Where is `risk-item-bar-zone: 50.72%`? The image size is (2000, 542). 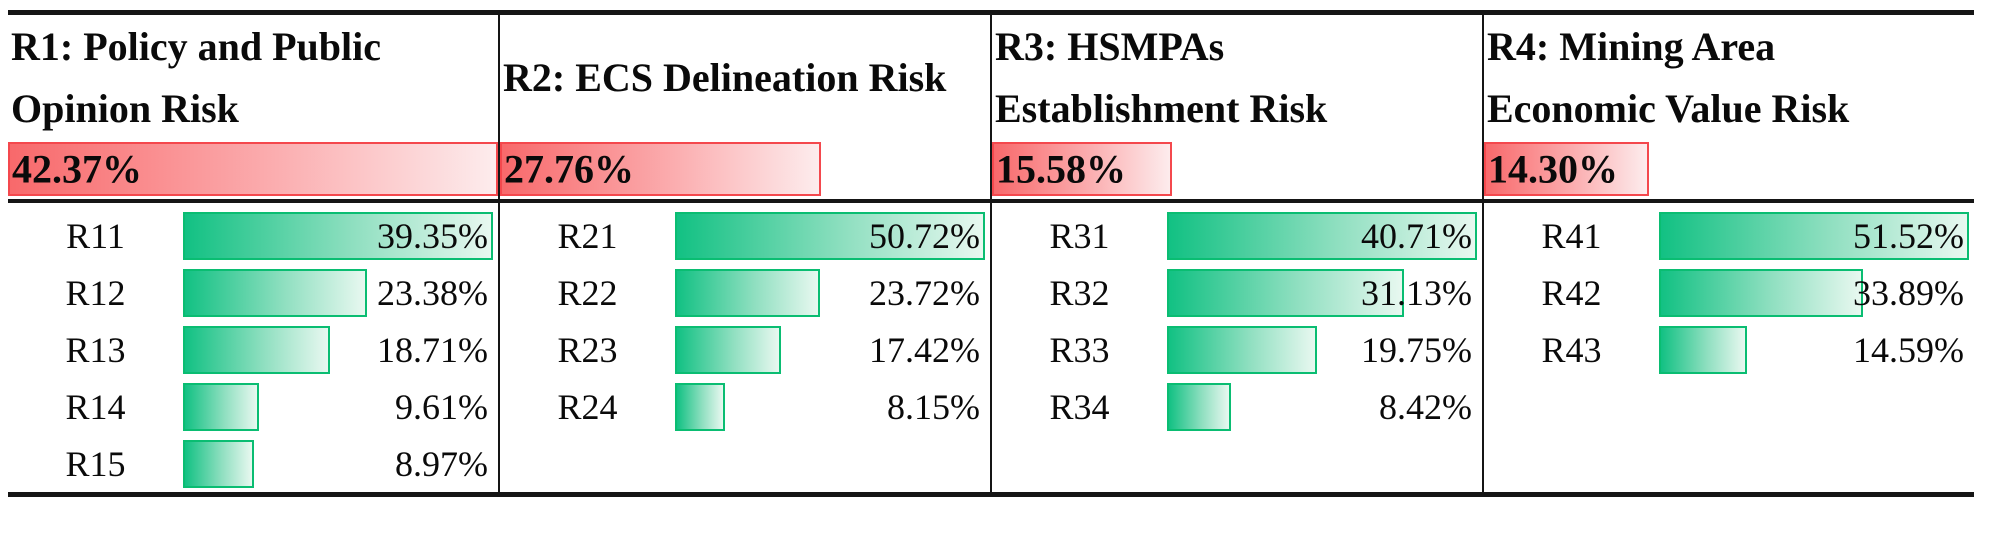 risk-item-bar-zone: 50.72% is located at coordinates (830, 235).